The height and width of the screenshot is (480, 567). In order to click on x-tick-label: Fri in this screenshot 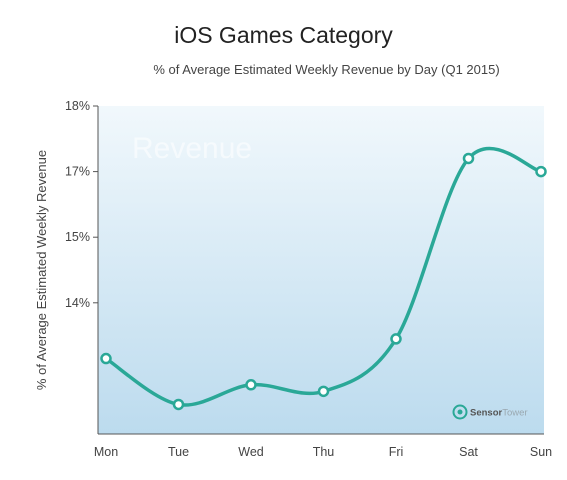, I will do `click(396, 452)`.